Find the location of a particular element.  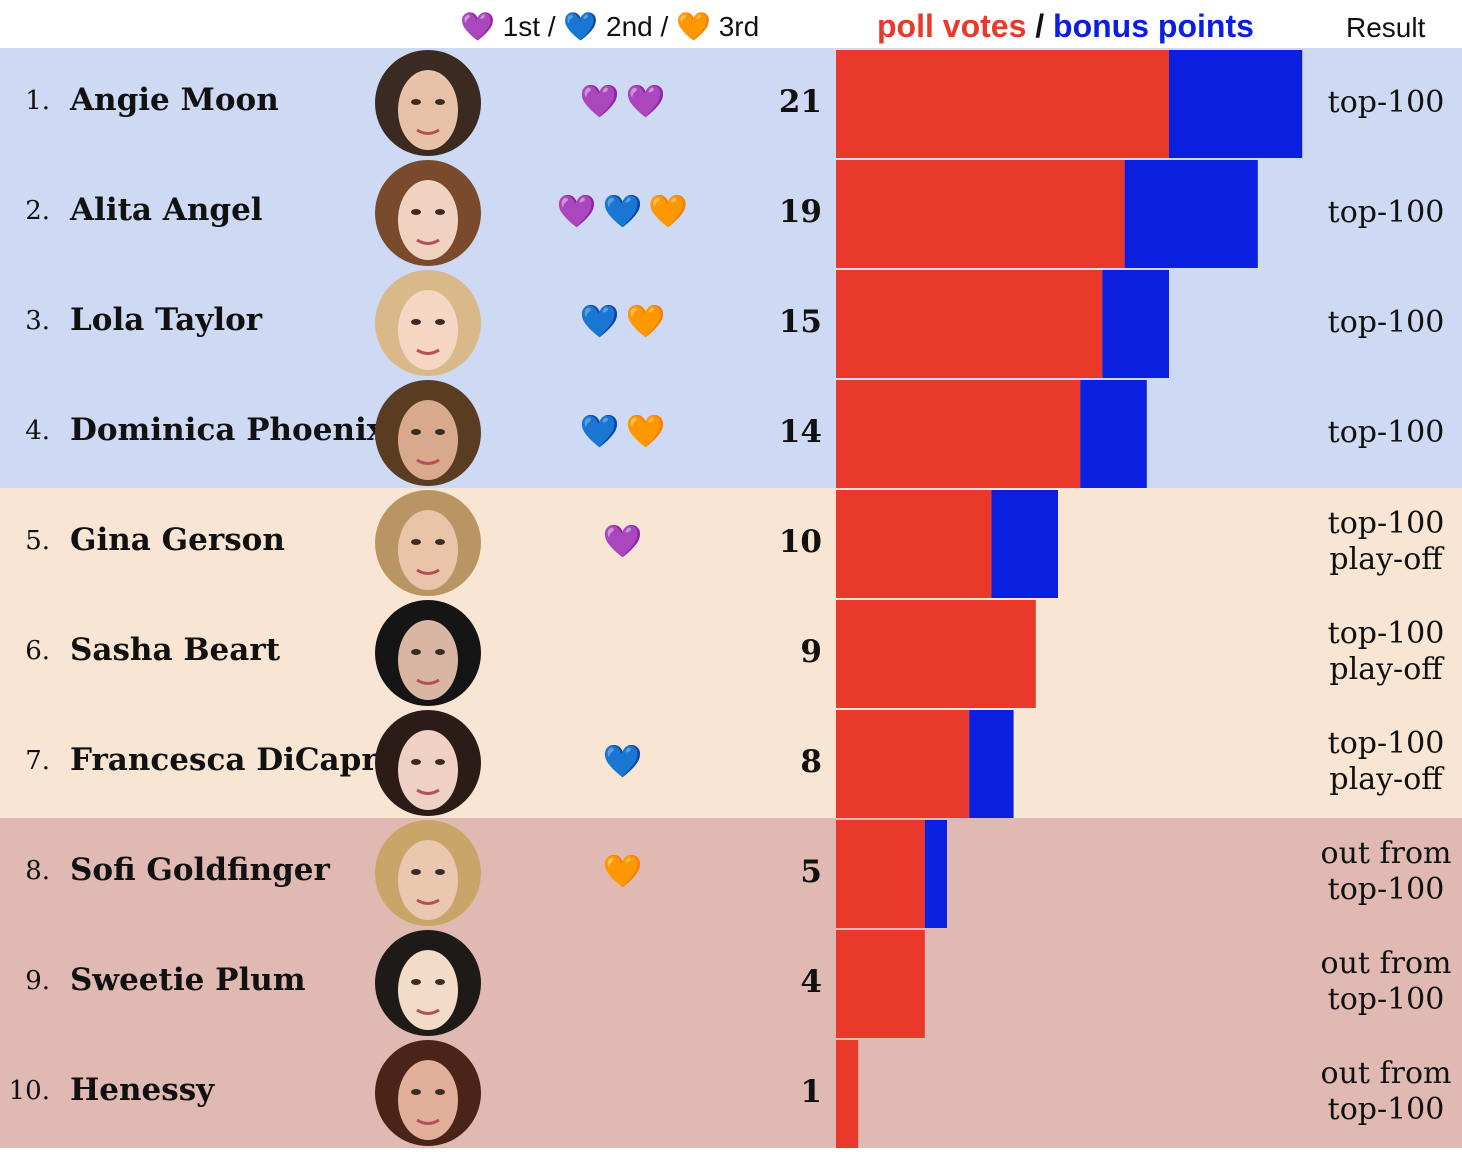

total-score: 10 is located at coordinates (800, 542).